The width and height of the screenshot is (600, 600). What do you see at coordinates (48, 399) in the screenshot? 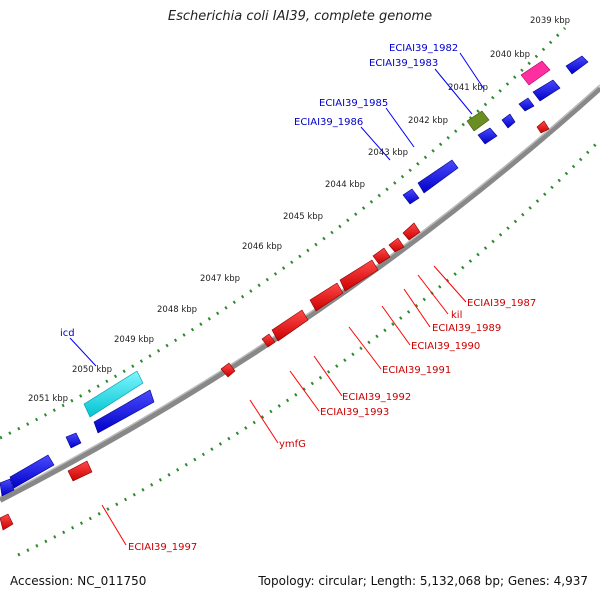
I see `tick-label: 2051 kbp` at bounding box center [48, 399].